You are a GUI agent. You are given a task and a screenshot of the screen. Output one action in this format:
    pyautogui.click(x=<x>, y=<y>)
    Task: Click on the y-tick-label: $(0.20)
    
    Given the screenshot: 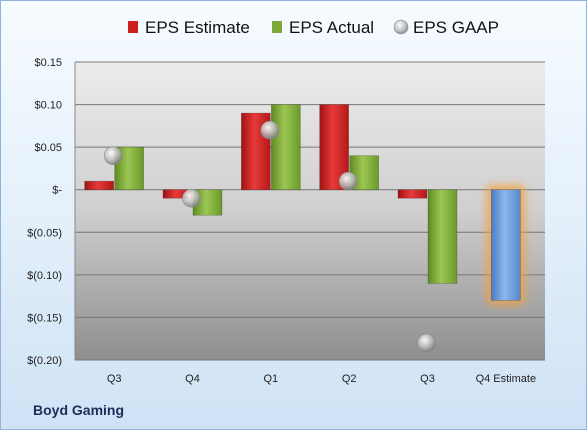 What is the action you would take?
    pyautogui.click(x=44, y=361)
    